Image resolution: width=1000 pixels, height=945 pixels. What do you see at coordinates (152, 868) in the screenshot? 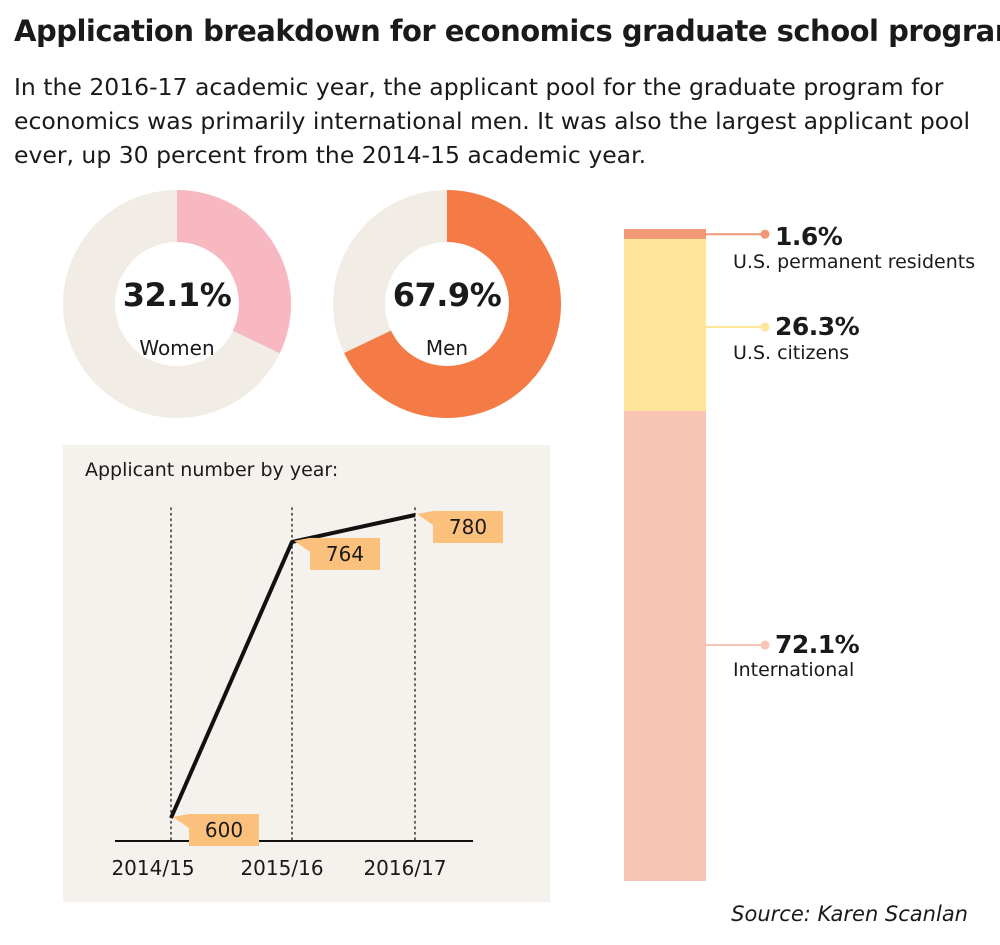
I see `x-tick-label-1: 2014/15` at bounding box center [152, 868].